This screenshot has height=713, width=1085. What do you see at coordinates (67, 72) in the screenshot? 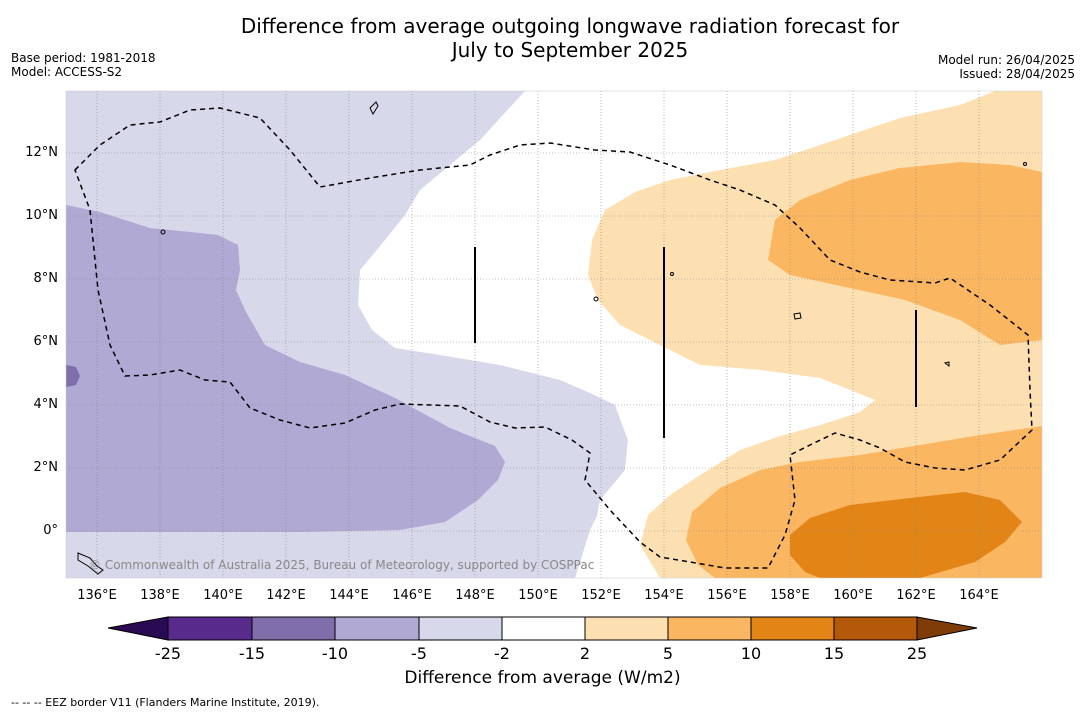
I see `model-name: Model: ACCESS-S2` at bounding box center [67, 72].